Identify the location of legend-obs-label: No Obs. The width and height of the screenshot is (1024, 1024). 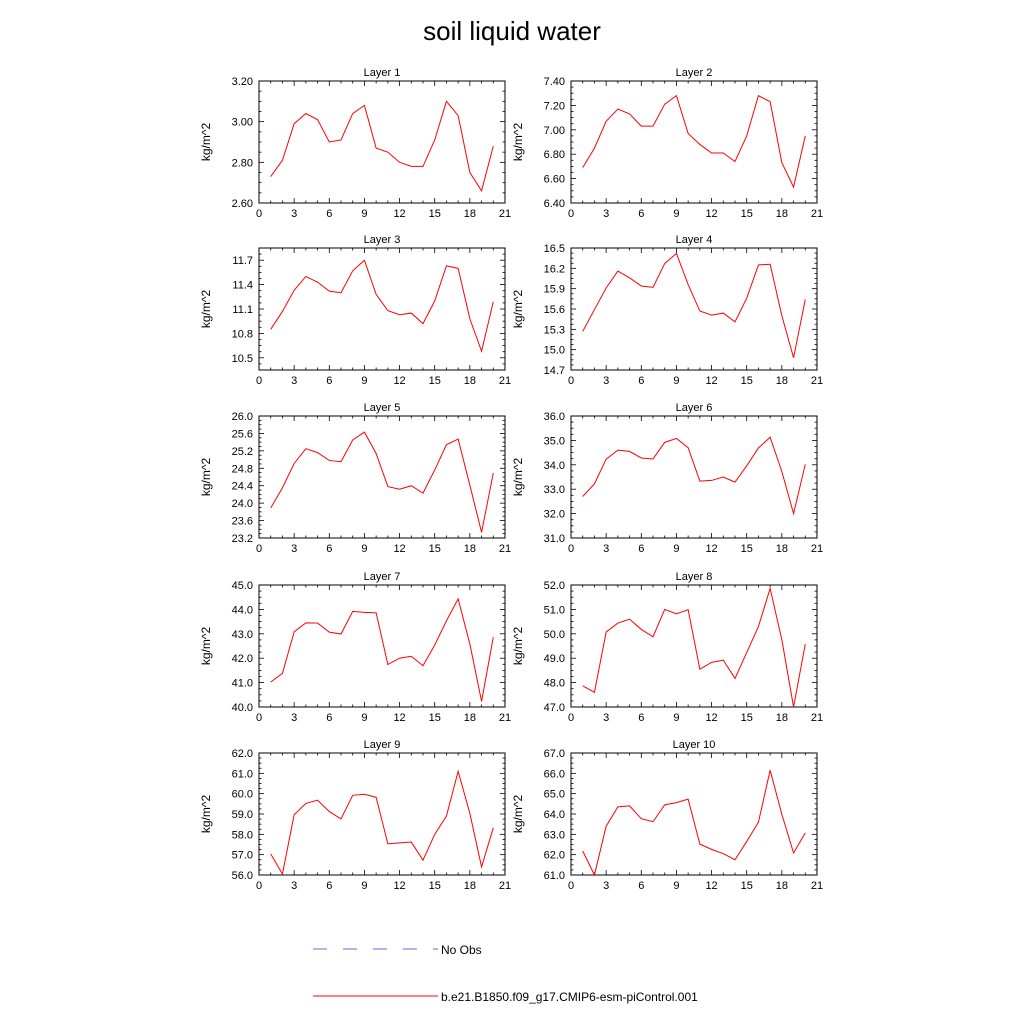
(461, 950).